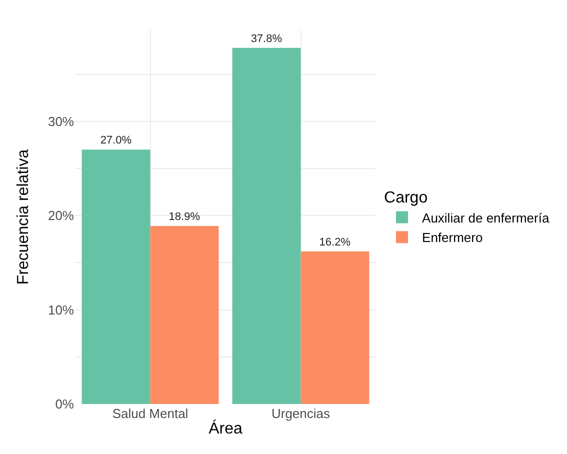 Image resolution: width=567 pixels, height=454 pixels. Describe the element at coordinates (301, 413) in the screenshot. I see `x-tick-label: Urgencias` at that location.